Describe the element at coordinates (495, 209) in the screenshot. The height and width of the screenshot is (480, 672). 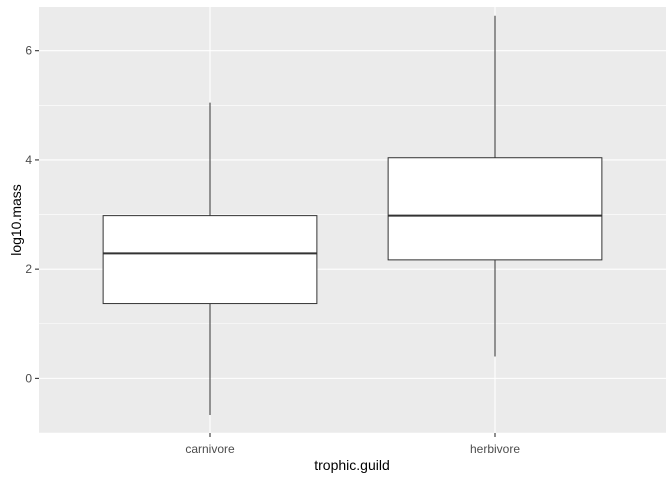
I see `box-herbivore` at that location.